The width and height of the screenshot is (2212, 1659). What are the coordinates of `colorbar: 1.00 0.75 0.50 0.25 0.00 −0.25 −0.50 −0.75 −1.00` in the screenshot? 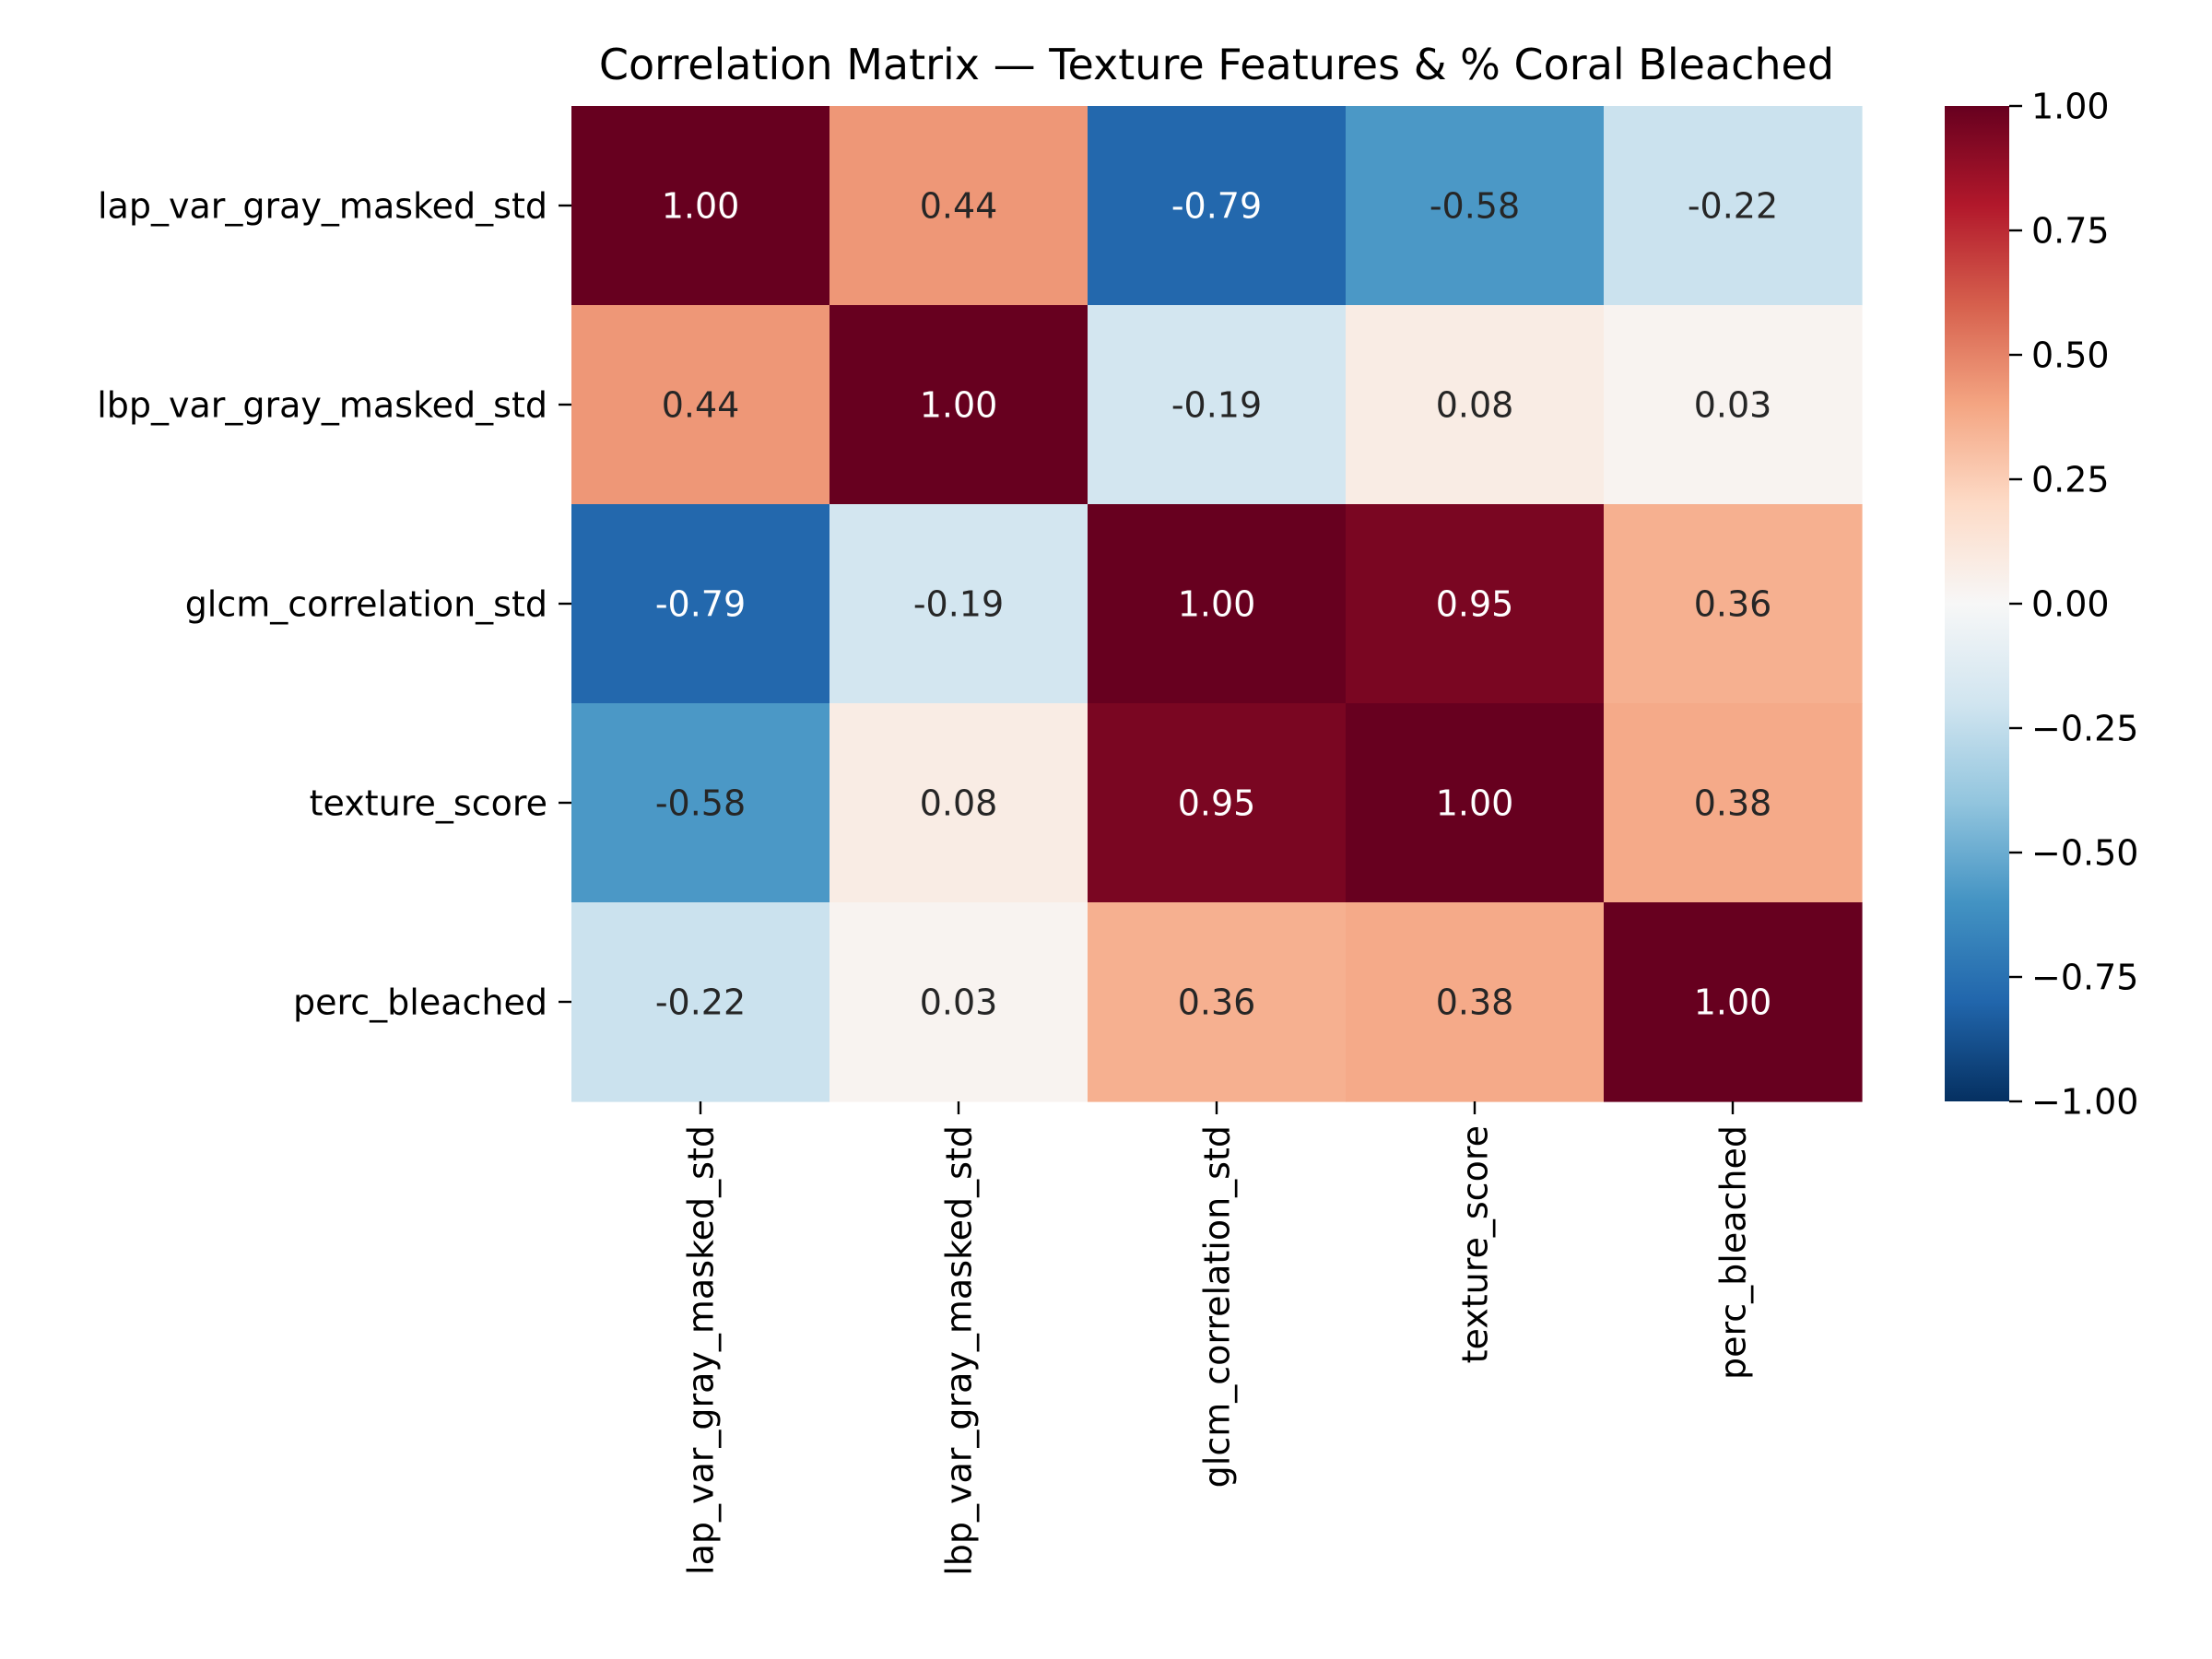 It's located at (2041, 605).